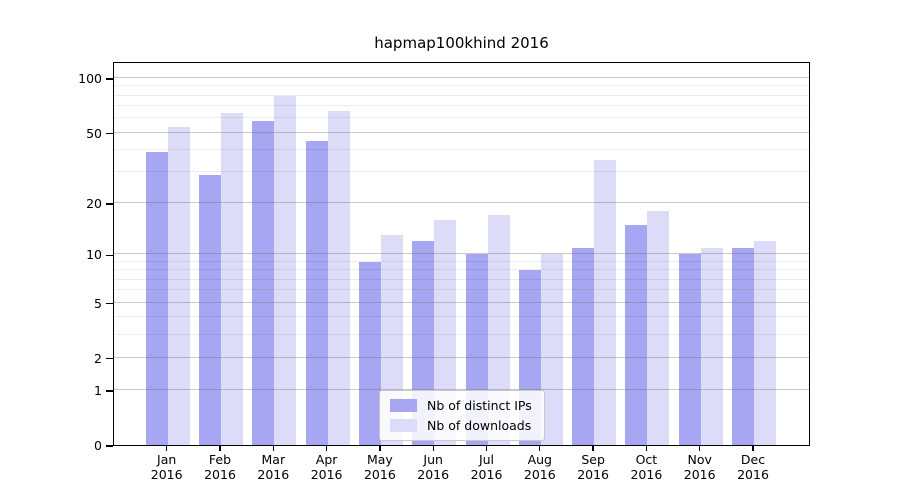  I want to click on bar-downloads-nov, so click(711, 346).